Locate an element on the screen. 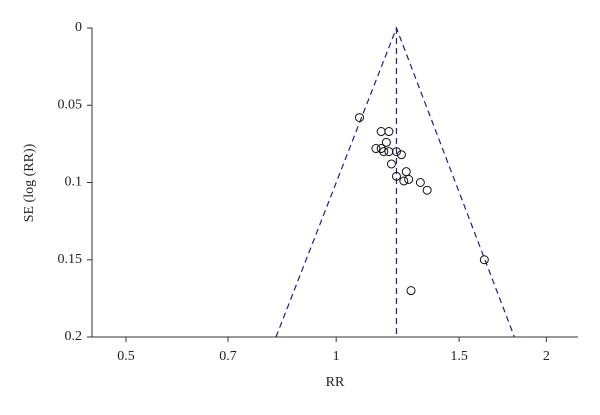 The height and width of the screenshot is (415, 600). x-tick-label: 1 is located at coordinates (336, 356).